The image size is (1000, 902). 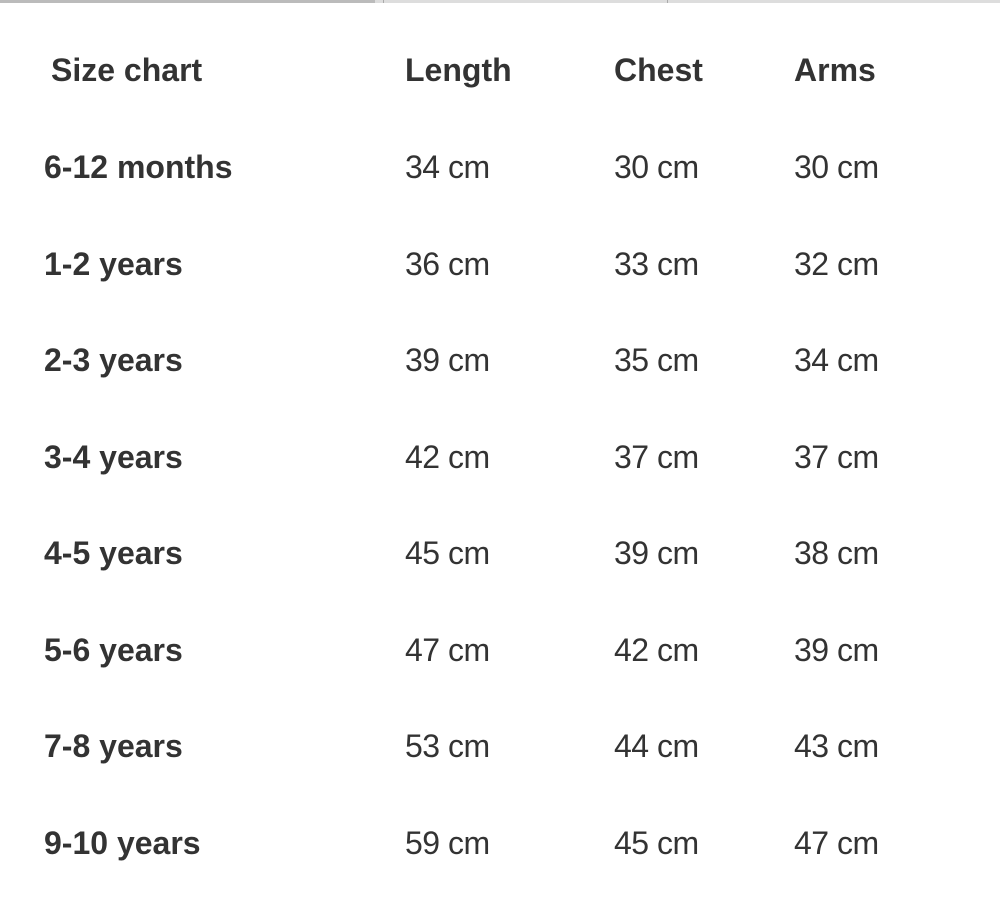 I want to click on arms-cell: 38 cm, so click(x=836, y=553).